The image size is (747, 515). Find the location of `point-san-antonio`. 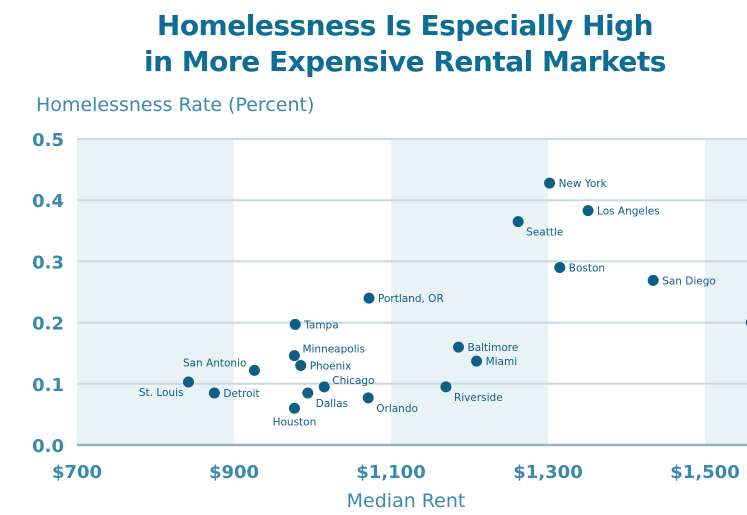

point-san-antonio is located at coordinates (254, 370).